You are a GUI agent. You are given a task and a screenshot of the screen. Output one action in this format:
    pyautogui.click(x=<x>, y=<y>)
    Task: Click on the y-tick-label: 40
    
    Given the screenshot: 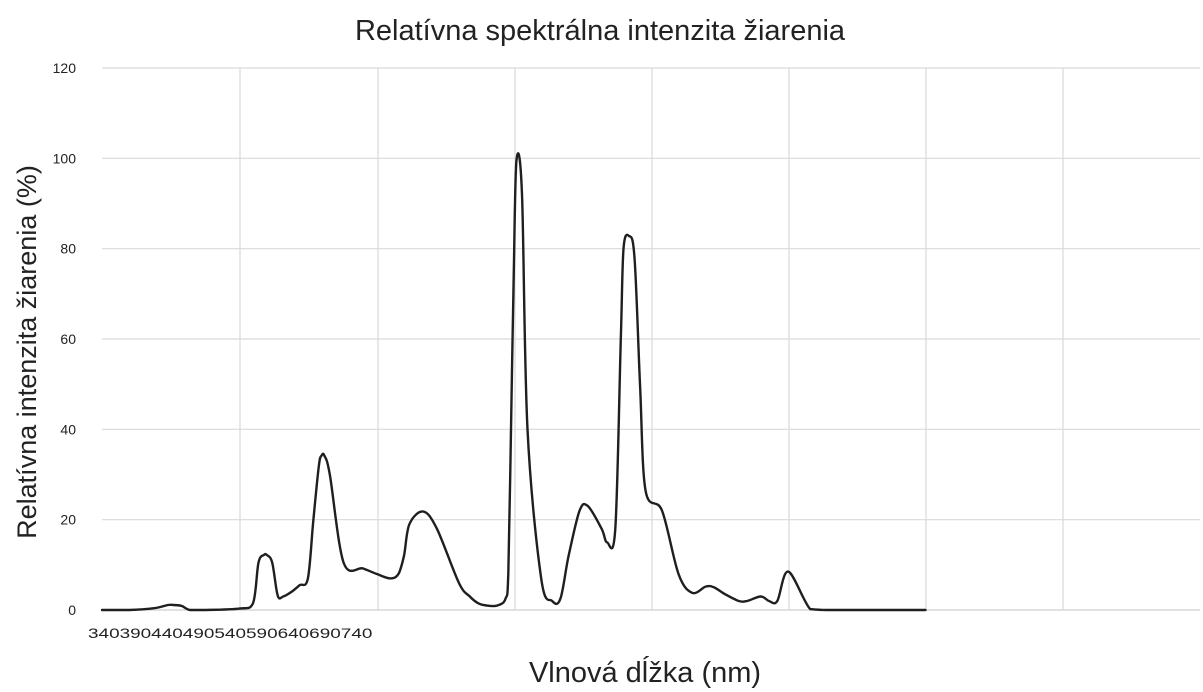 What is the action you would take?
    pyautogui.click(x=68, y=429)
    